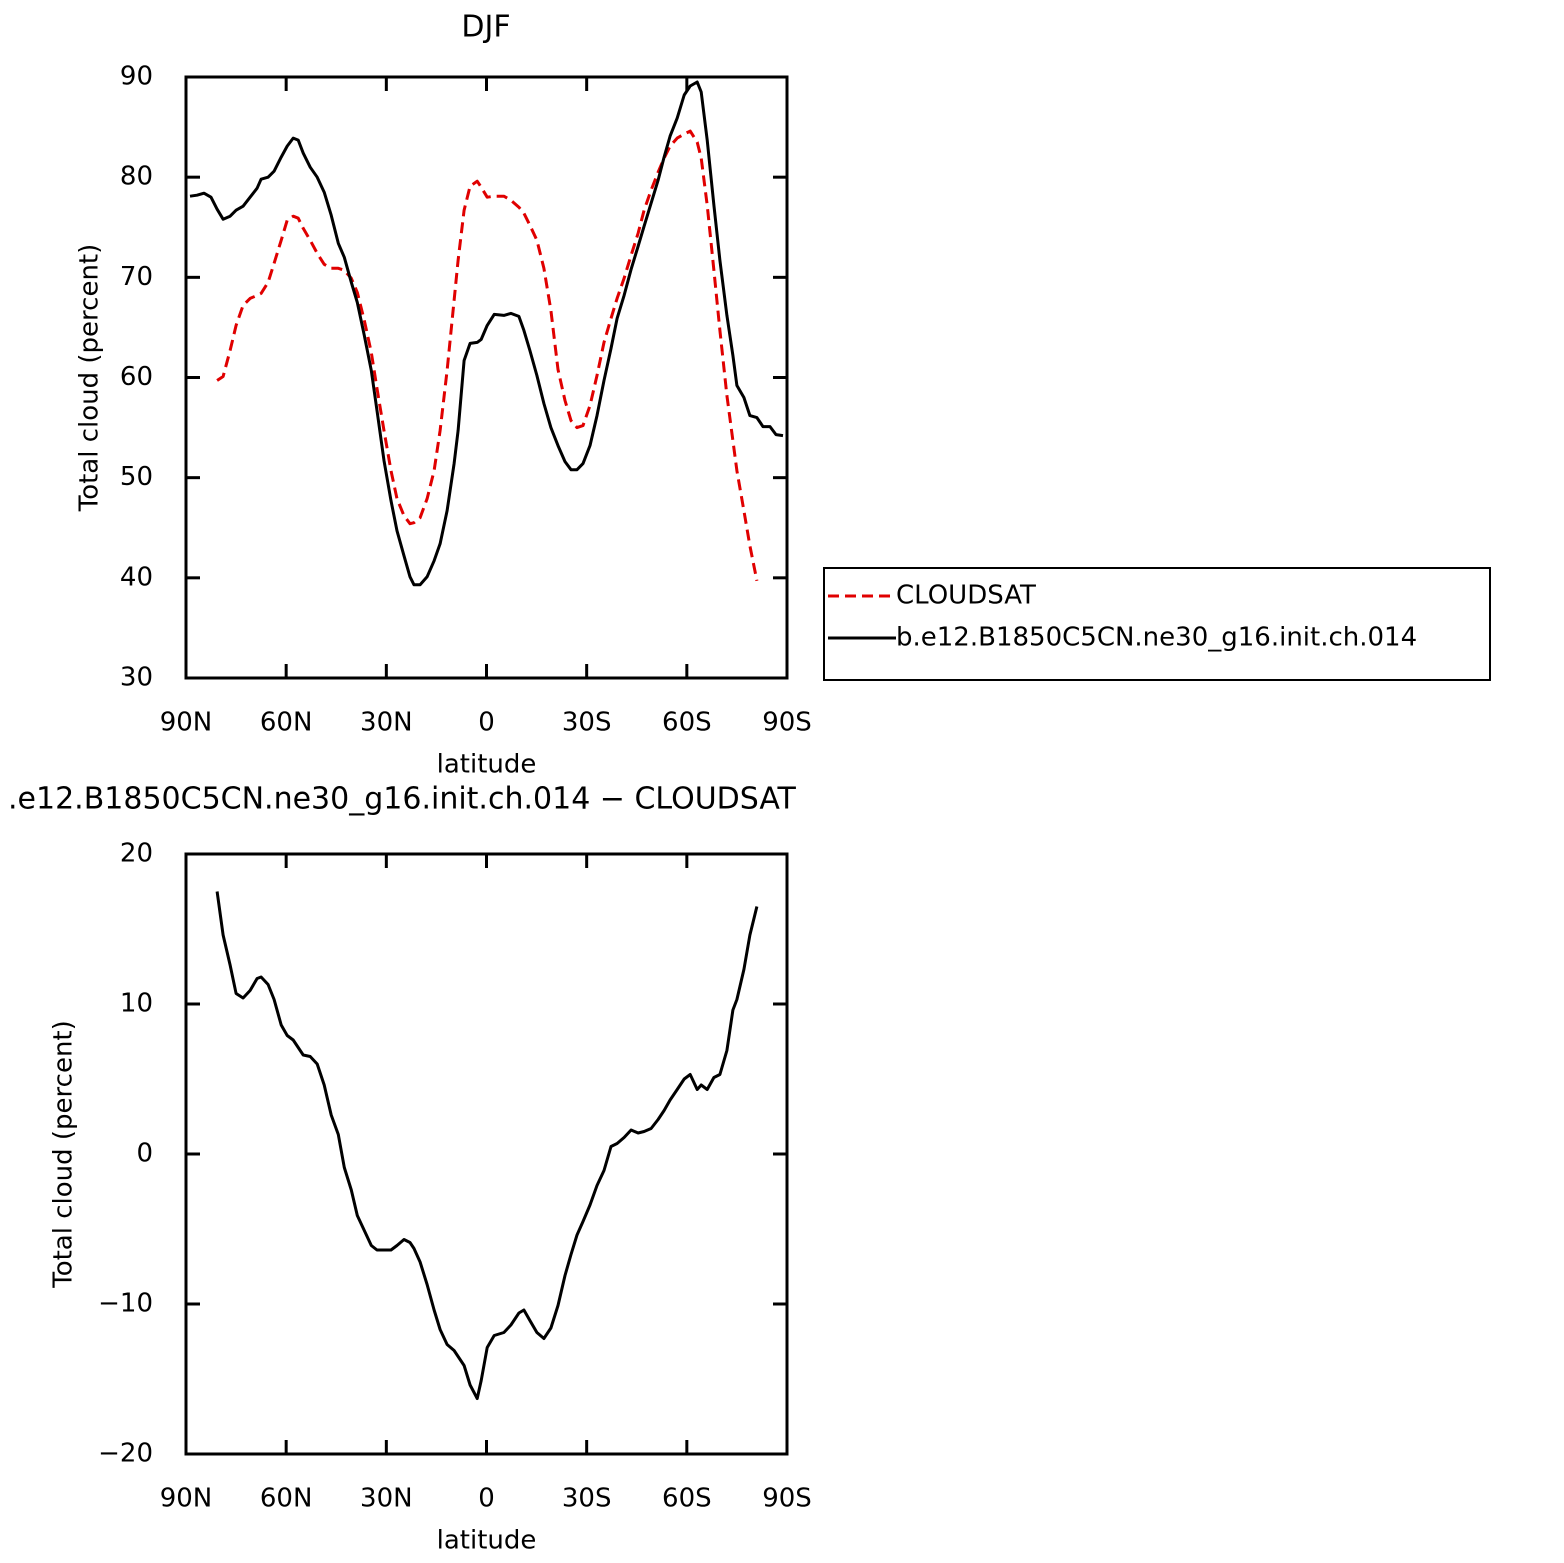  What do you see at coordinates (136, 678) in the screenshot?
I see `y-tick-label: 30` at bounding box center [136, 678].